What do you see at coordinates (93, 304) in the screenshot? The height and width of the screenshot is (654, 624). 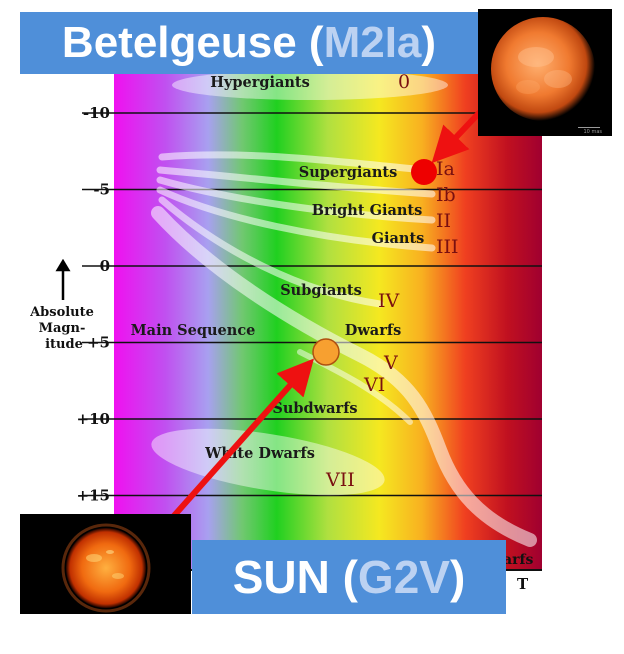 I see `magnitude-tick-labels: -10 -5 0 +5 +10 +15` at bounding box center [93, 304].